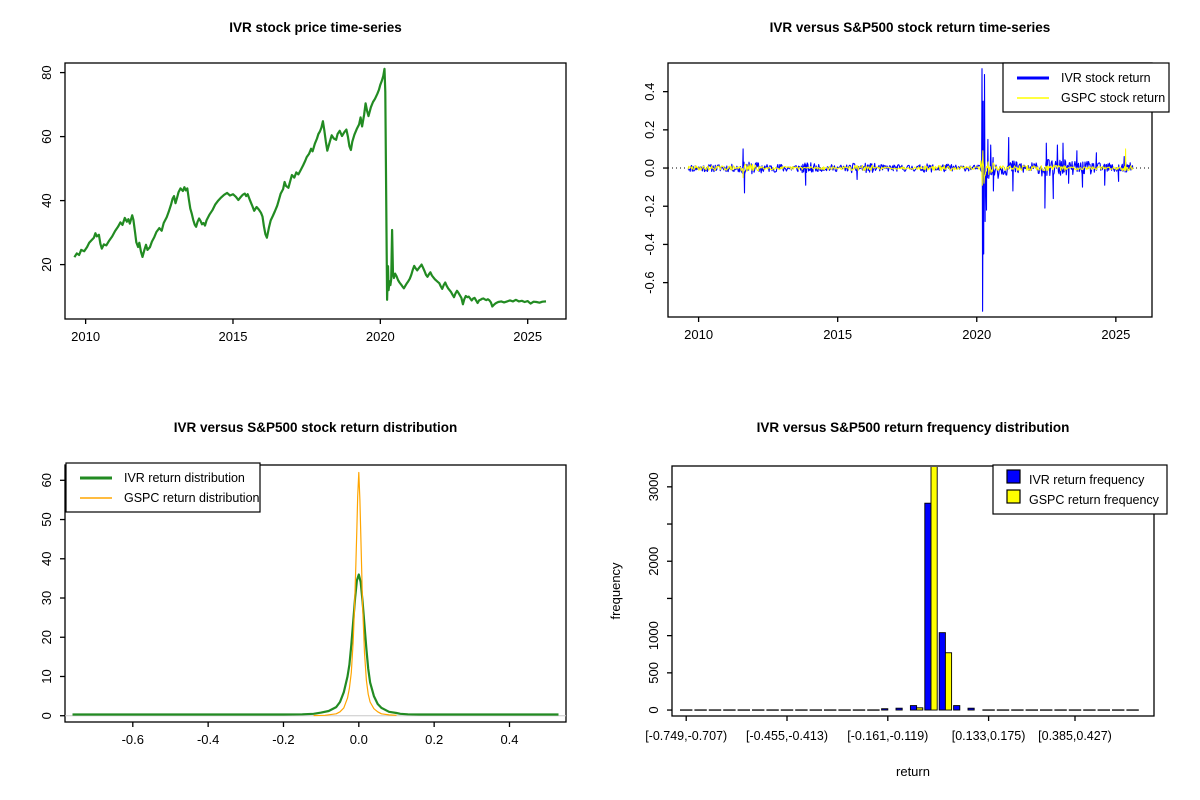 This screenshot has height=800, width=1200. I want to click on svg-text: 50, so click(46, 519).